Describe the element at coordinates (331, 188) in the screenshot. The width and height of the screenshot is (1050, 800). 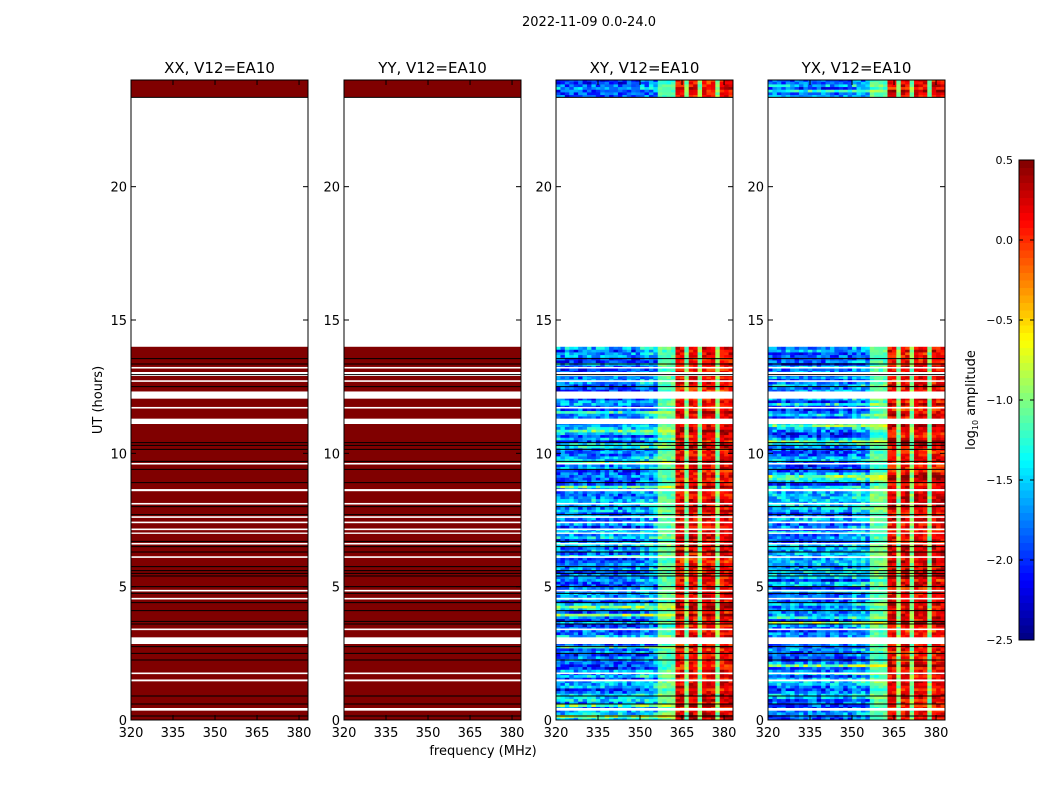
I see `y-tick-label: 20` at that location.